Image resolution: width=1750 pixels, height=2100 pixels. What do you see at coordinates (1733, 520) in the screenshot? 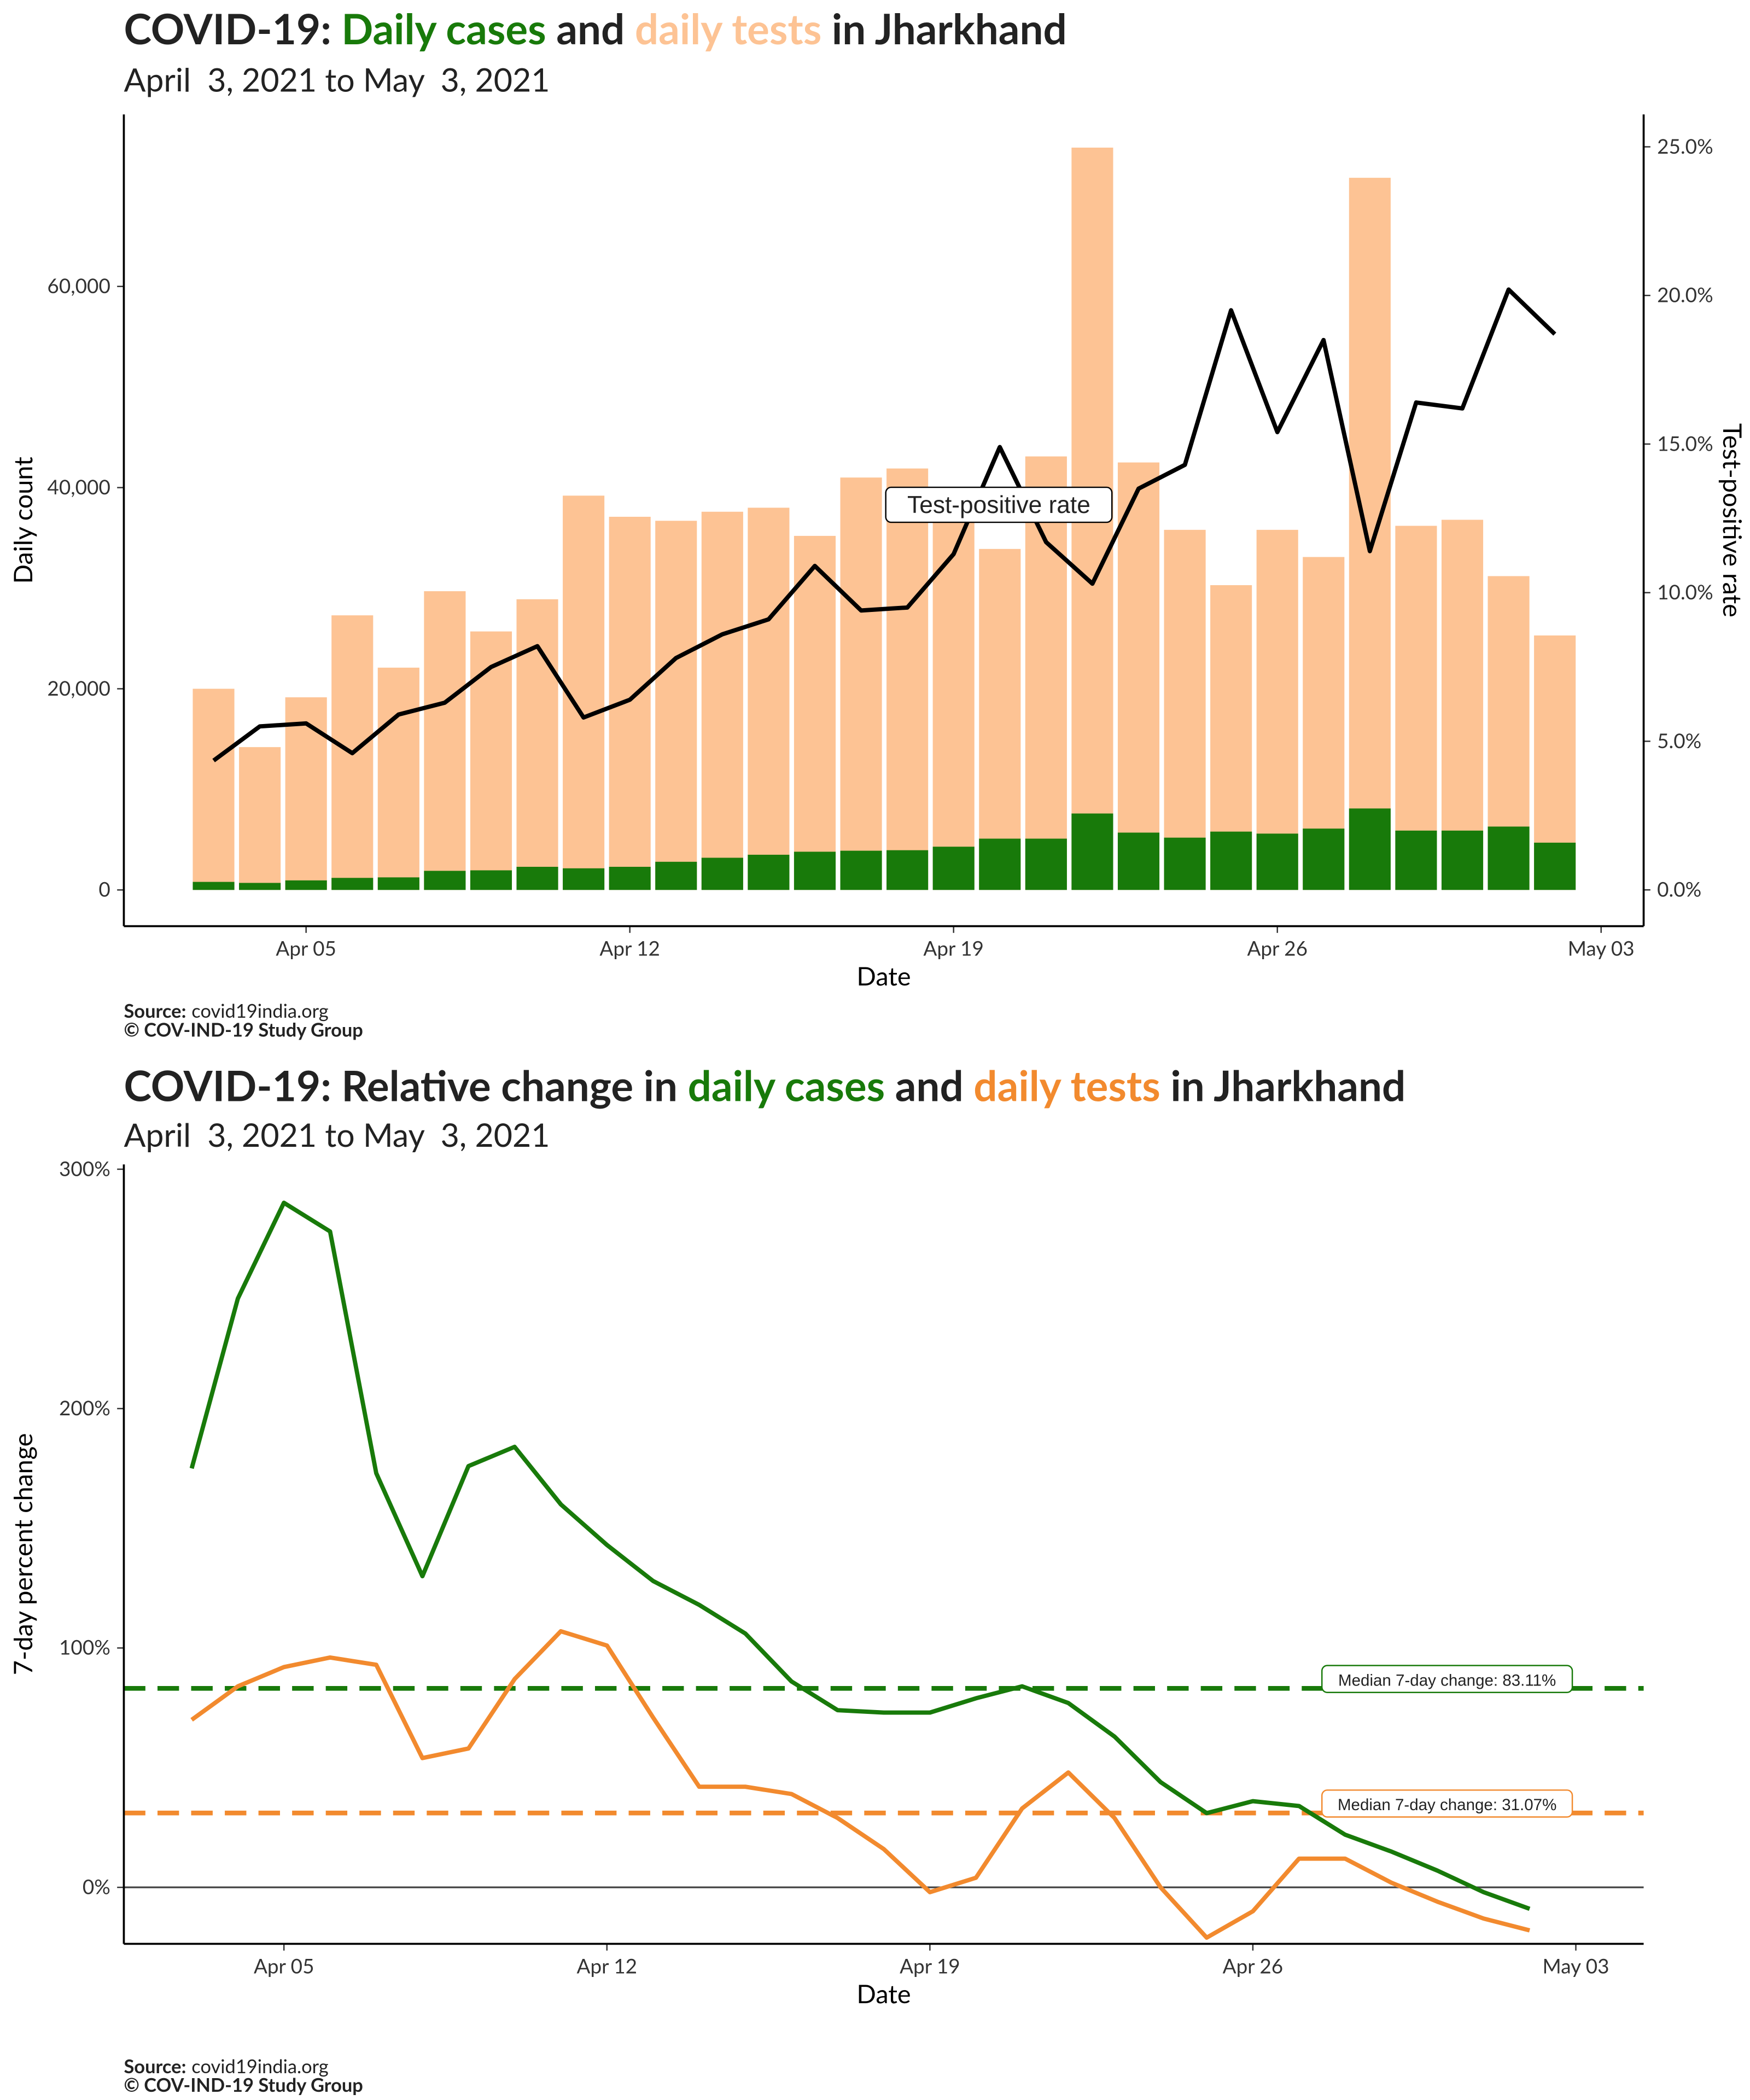
I see `y2-axis-label: Test-positive rate` at bounding box center [1733, 520].